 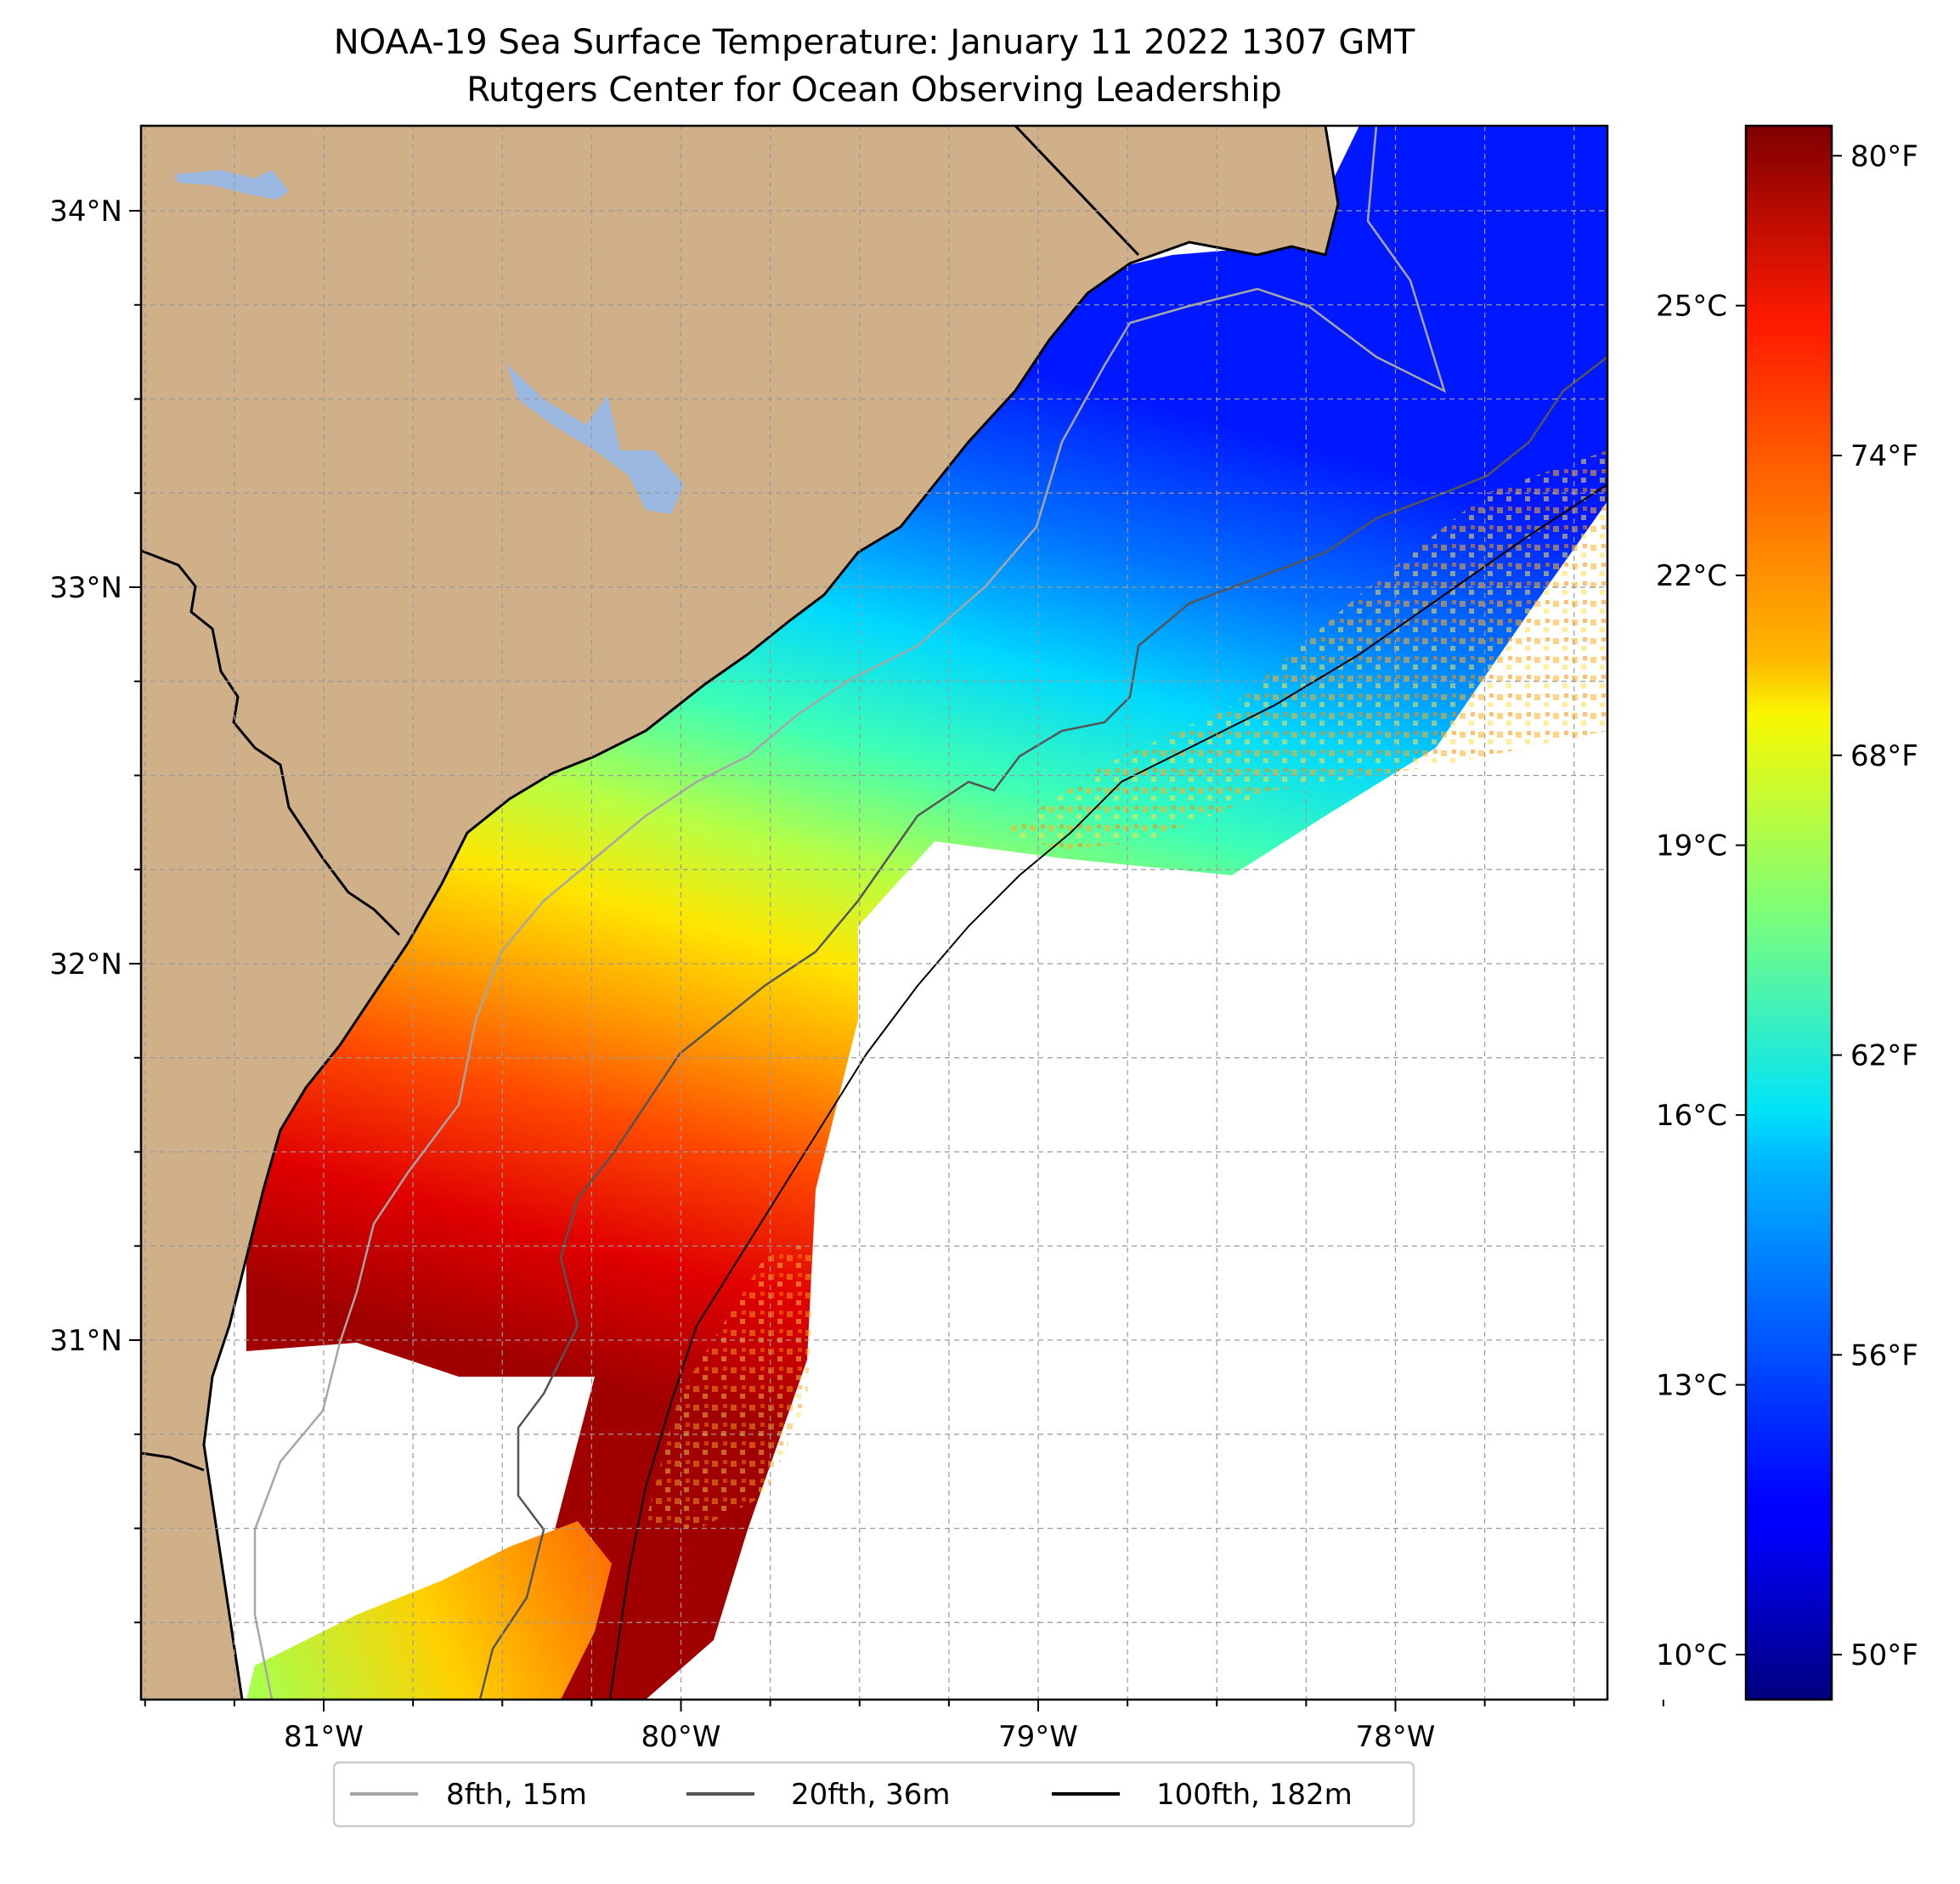 I want to click on celsius-tick-label: 19°C, so click(x=1692, y=846).